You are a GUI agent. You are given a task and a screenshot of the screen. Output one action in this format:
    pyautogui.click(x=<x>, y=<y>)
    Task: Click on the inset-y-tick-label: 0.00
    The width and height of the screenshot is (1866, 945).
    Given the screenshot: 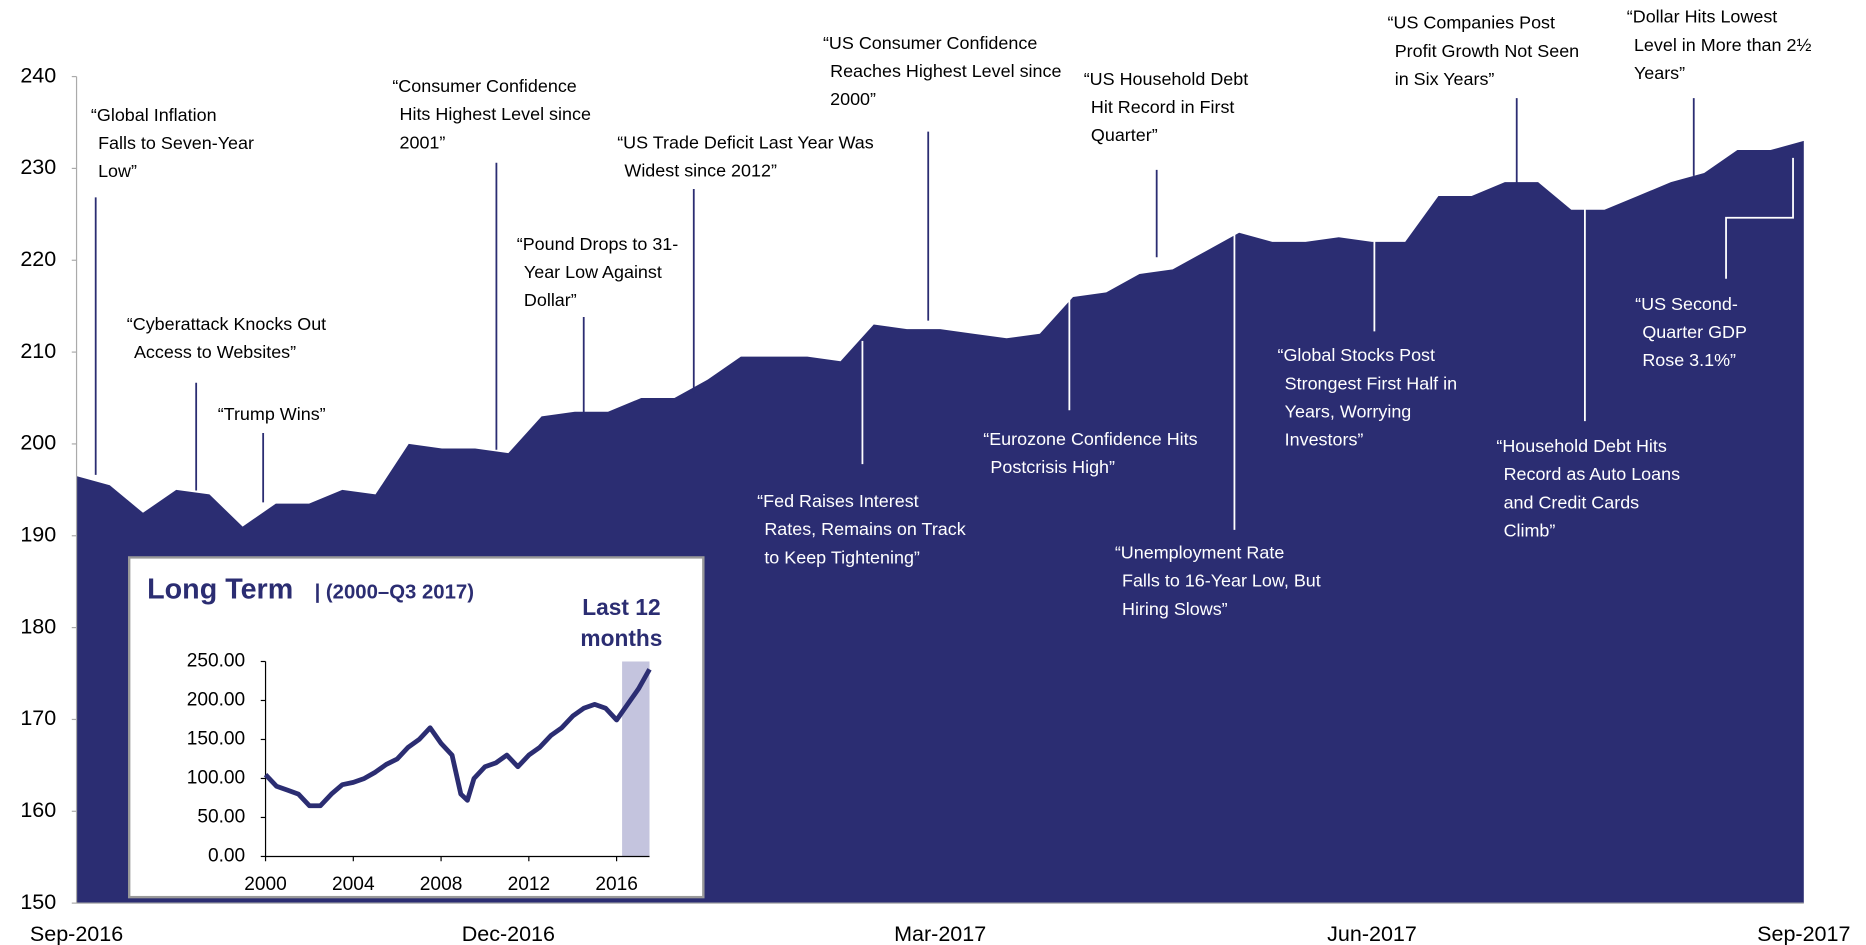 What is the action you would take?
    pyautogui.click(x=226, y=856)
    